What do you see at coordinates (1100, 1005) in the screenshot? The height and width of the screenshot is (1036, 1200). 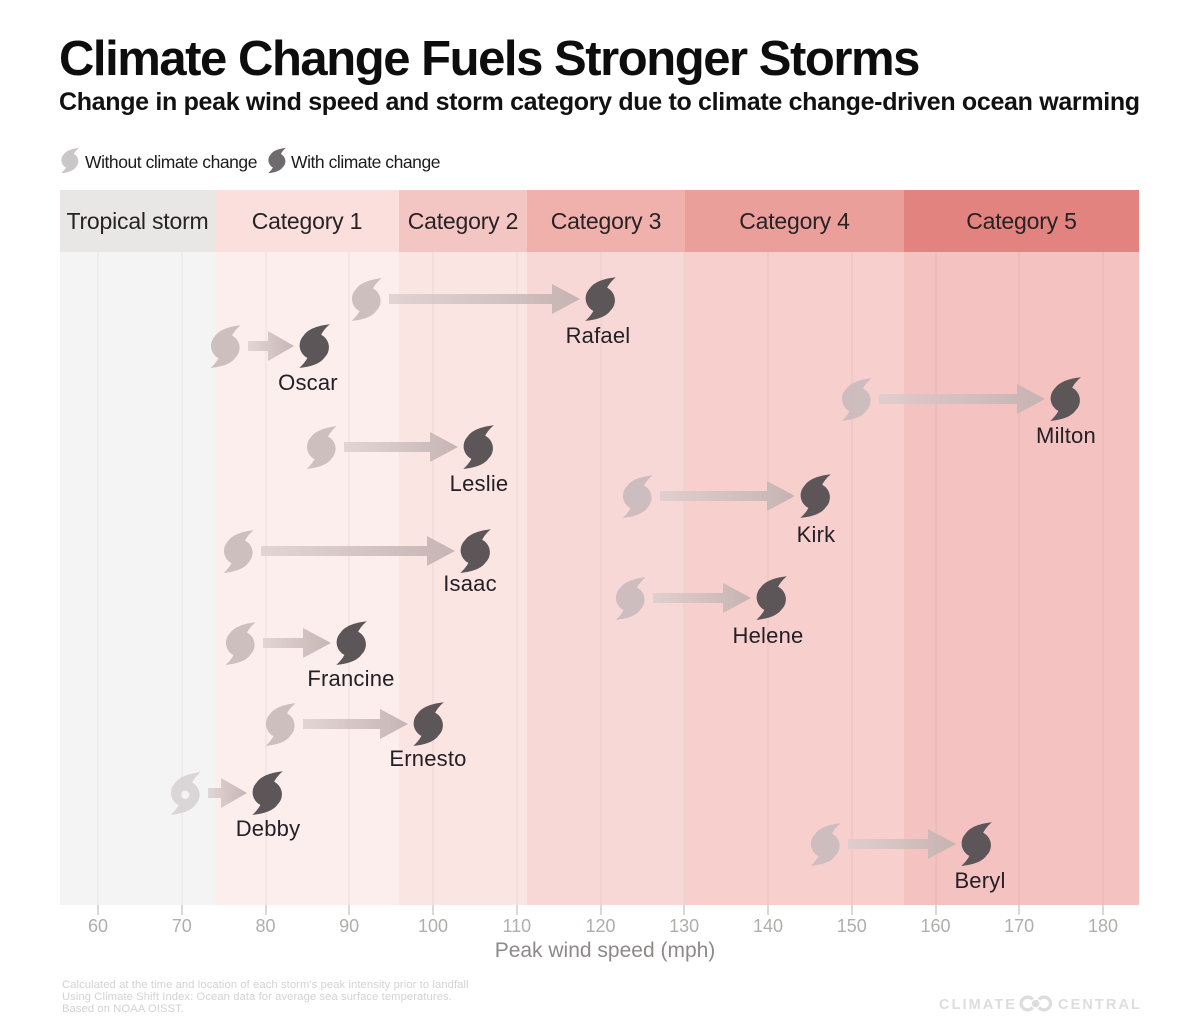 I see `svg-text: CENTRAL` at bounding box center [1100, 1005].